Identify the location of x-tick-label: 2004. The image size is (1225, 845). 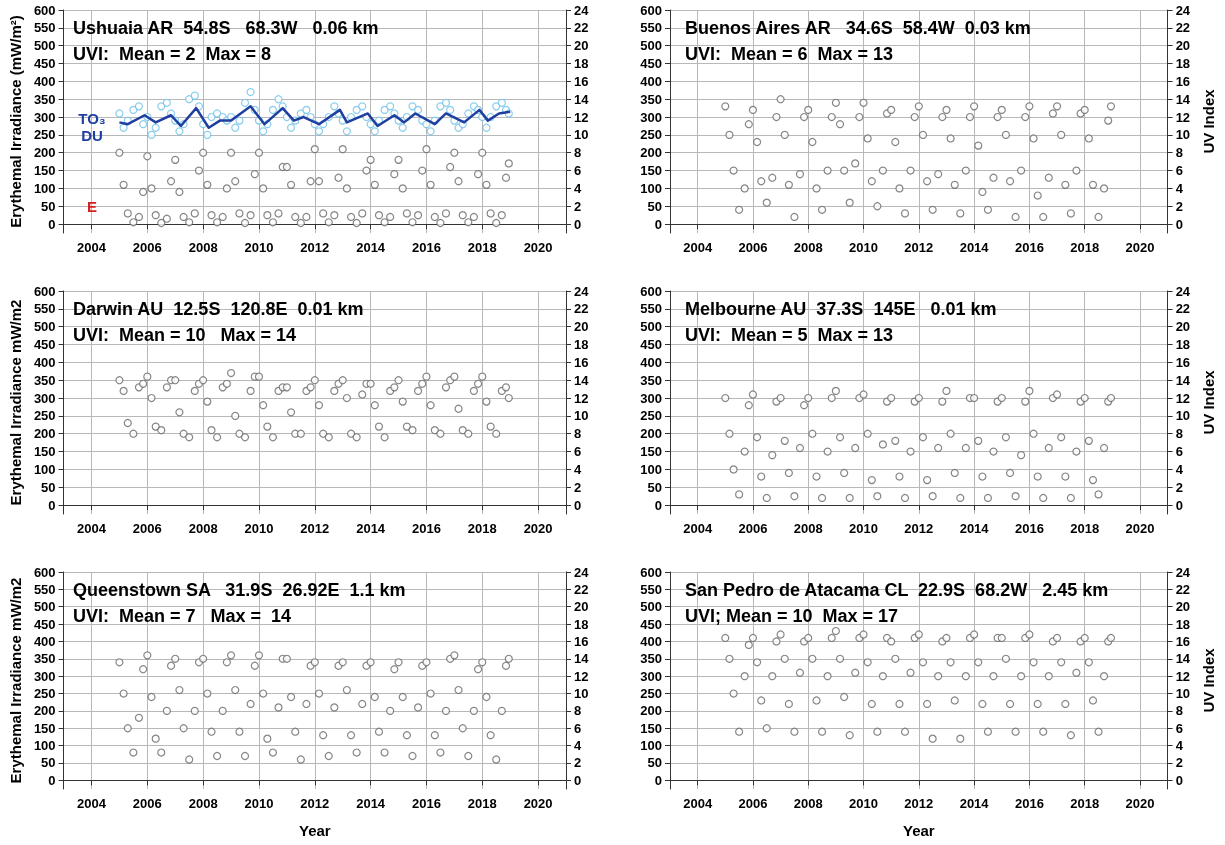
(92, 803).